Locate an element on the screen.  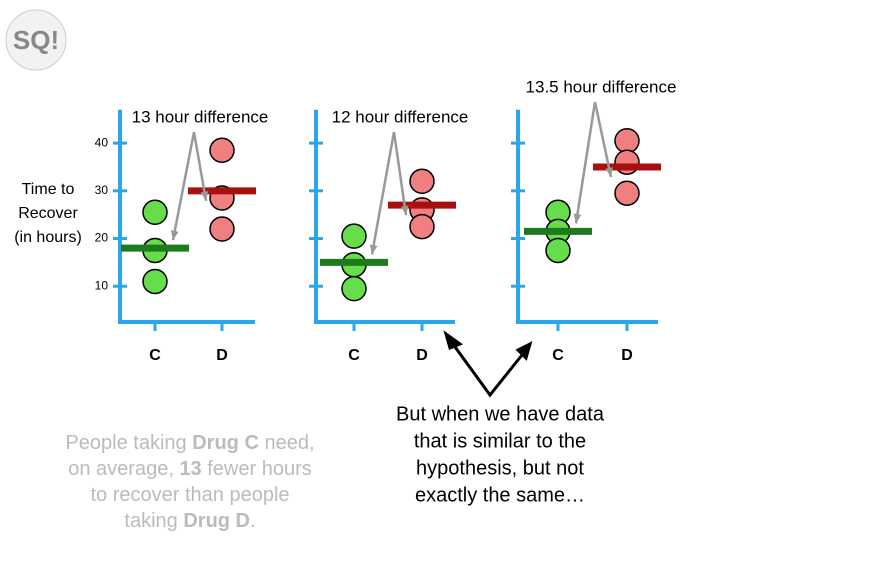
logo: SQ! is located at coordinates (36, 40).